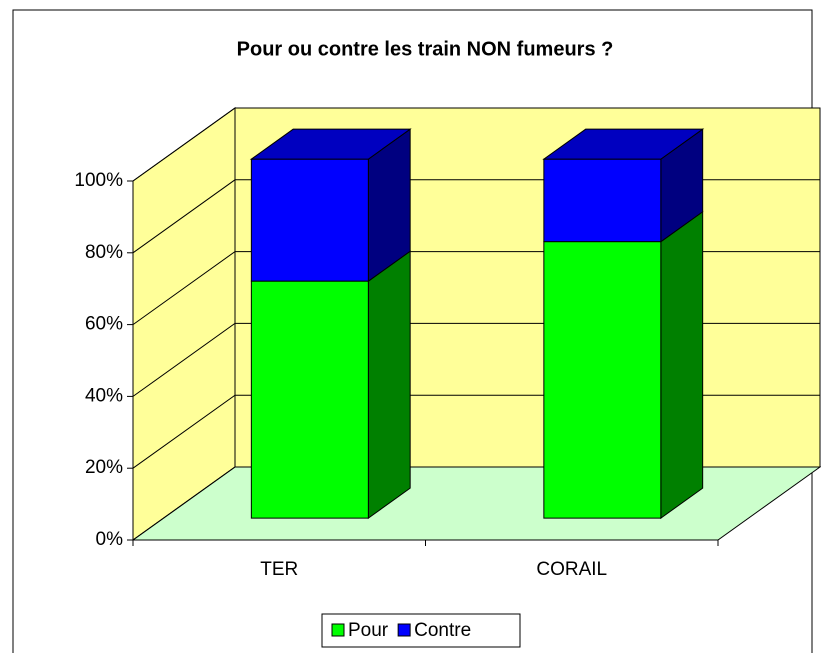  I want to click on floor, so click(476, 503).